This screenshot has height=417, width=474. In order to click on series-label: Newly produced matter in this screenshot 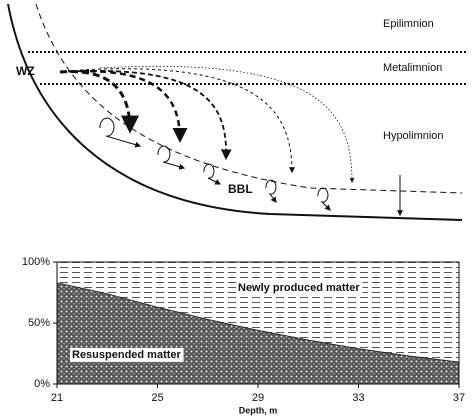, I will do `click(299, 288)`.